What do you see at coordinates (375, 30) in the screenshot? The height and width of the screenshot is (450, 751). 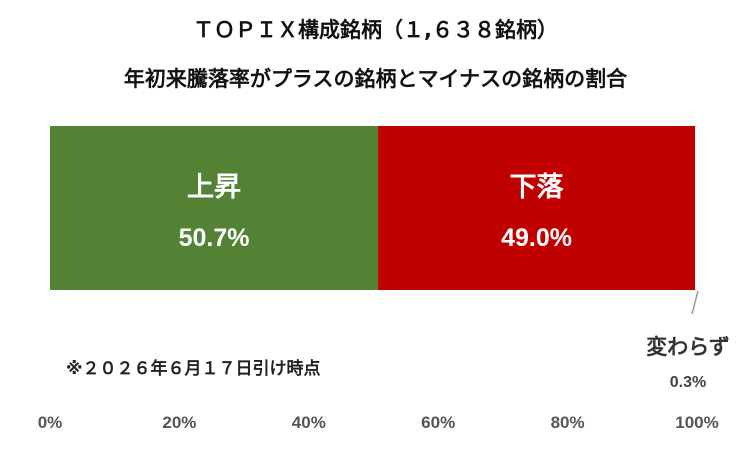 I see `chart-title-line-1: ＴＯＰＩＸ構成銘柄（１,６３８銘柄）` at bounding box center [375, 30].